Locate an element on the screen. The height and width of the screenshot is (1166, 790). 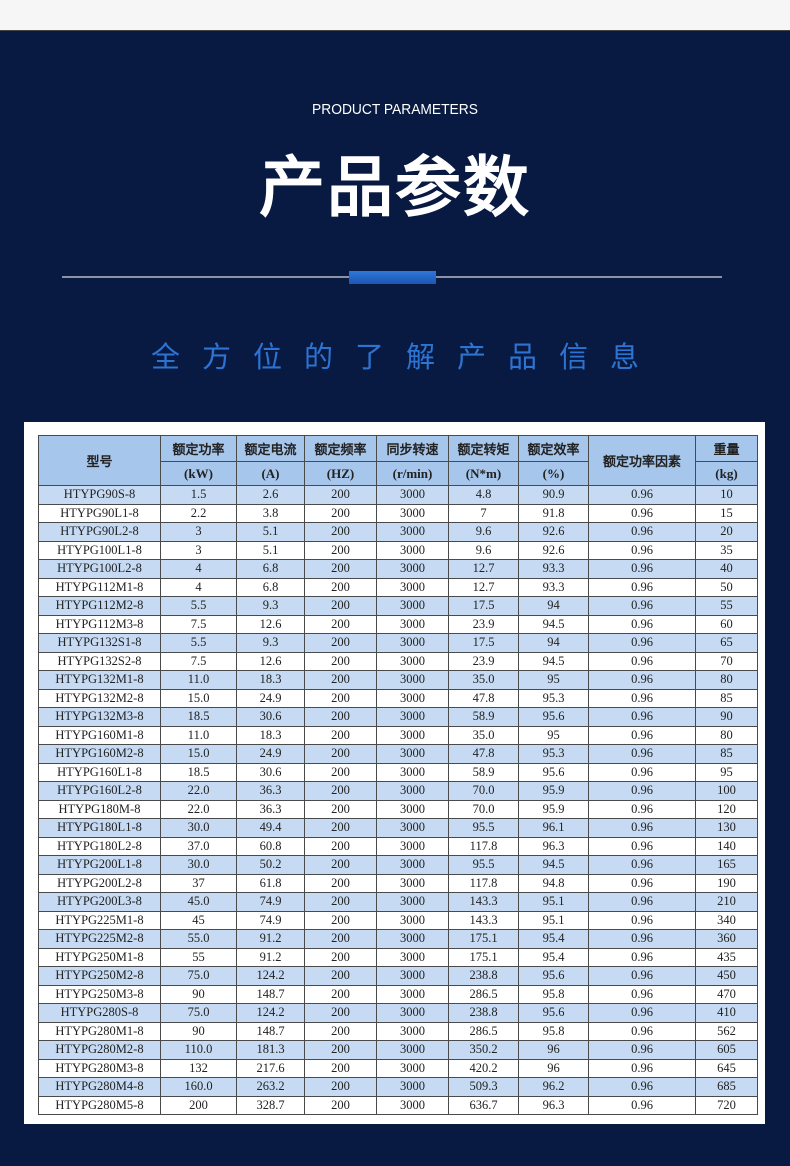
value-cell: 95.4 is located at coordinates (553, 957).